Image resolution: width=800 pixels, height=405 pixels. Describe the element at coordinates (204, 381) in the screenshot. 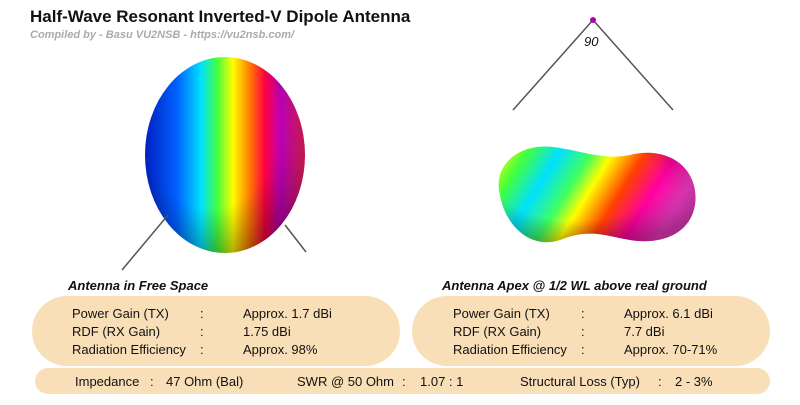

I see `field-text: 47 Ohm (Bal)` at that location.